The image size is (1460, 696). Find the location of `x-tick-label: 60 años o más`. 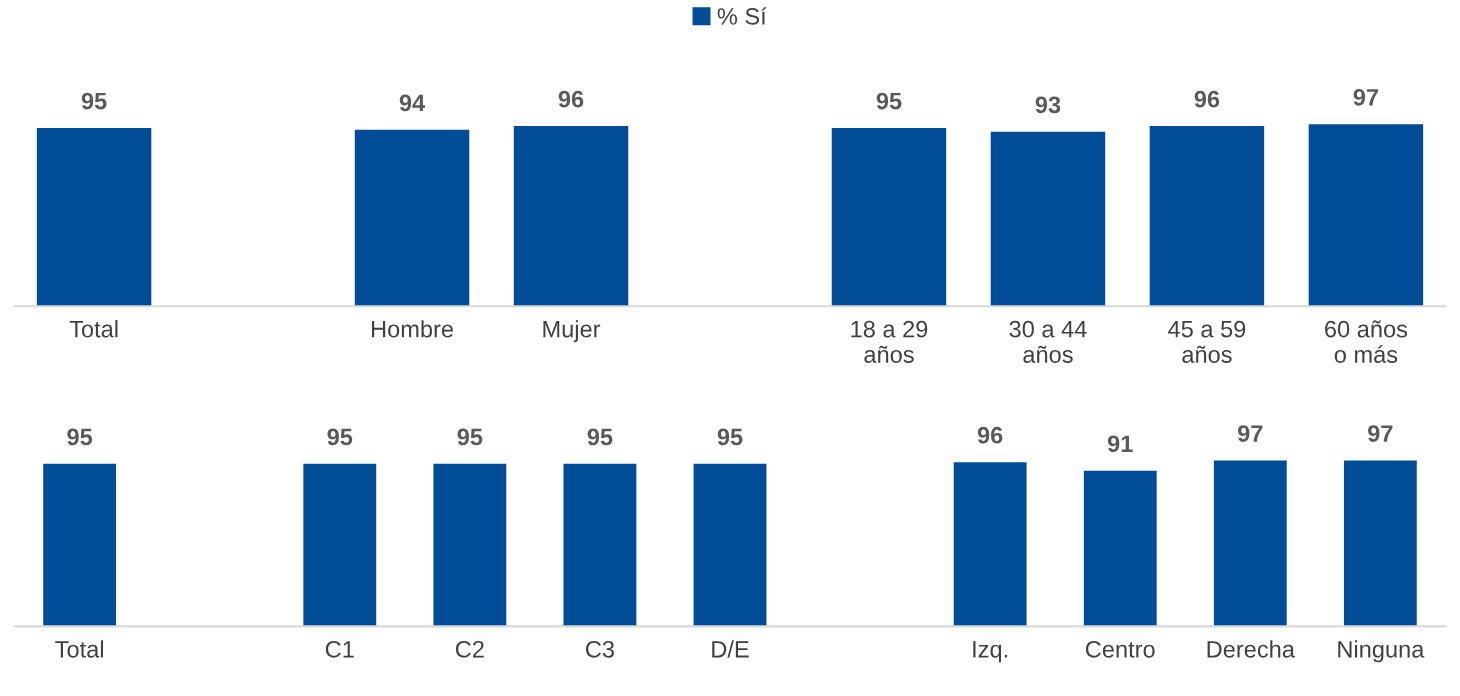

x-tick-label: 60 años o más is located at coordinates (1366, 341).